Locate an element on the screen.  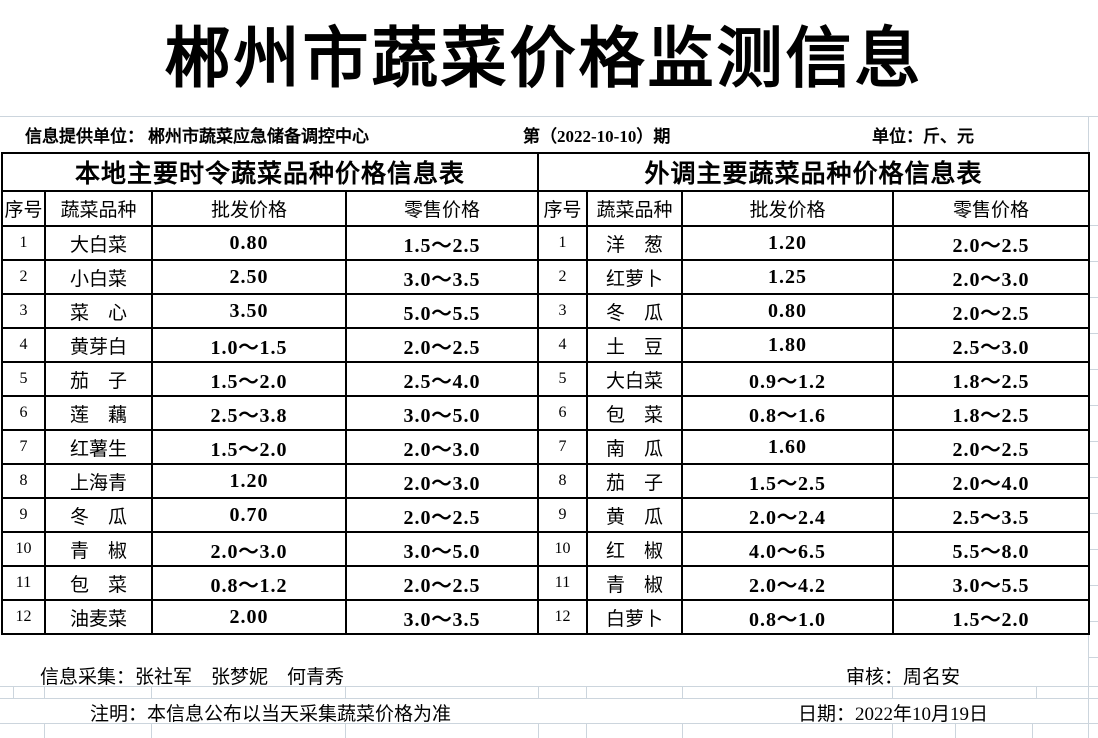
wholesale-price-cell: 2.50 is located at coordinates (249, 277).